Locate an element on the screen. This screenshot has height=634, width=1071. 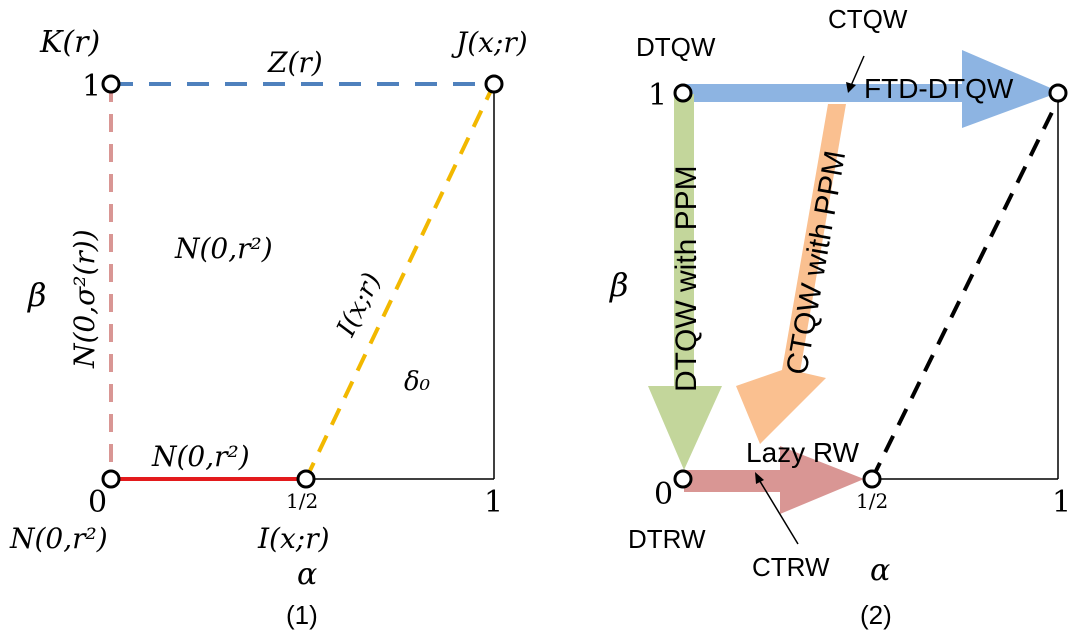
panel1-i-bottom: I(x;r) is located at coordinates (293, 538).